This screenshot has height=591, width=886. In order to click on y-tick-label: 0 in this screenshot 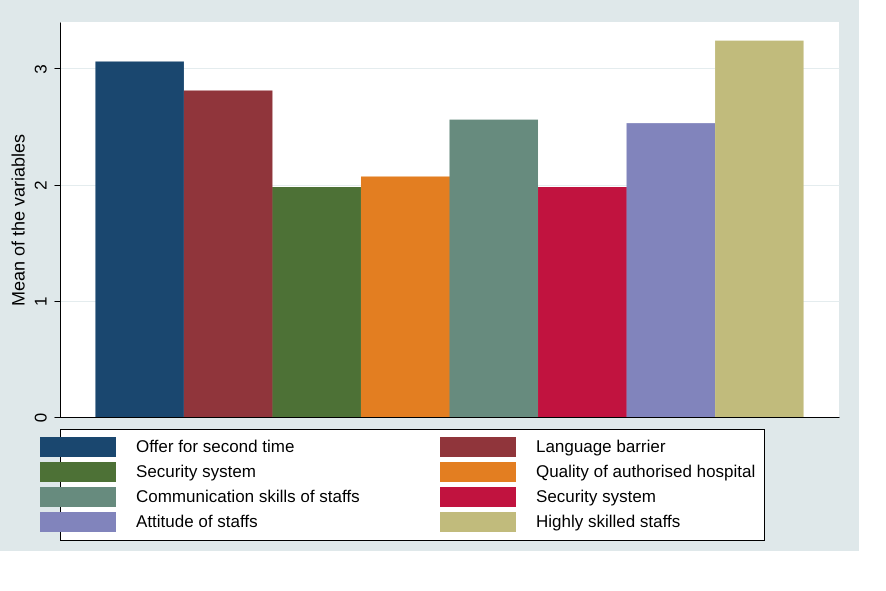, I will do `click(41, 417)`.